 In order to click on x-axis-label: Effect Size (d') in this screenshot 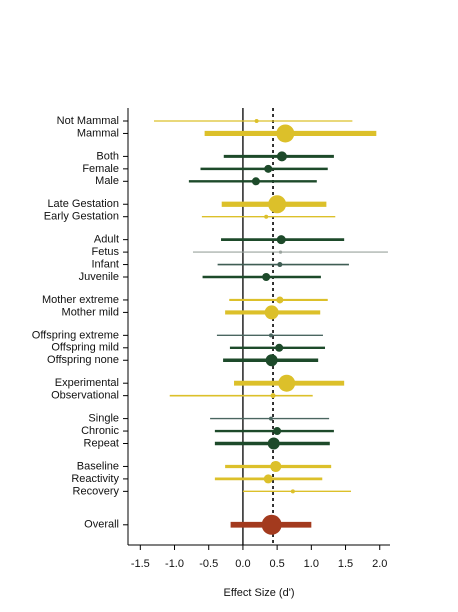, I will do `click(259, 593)`.